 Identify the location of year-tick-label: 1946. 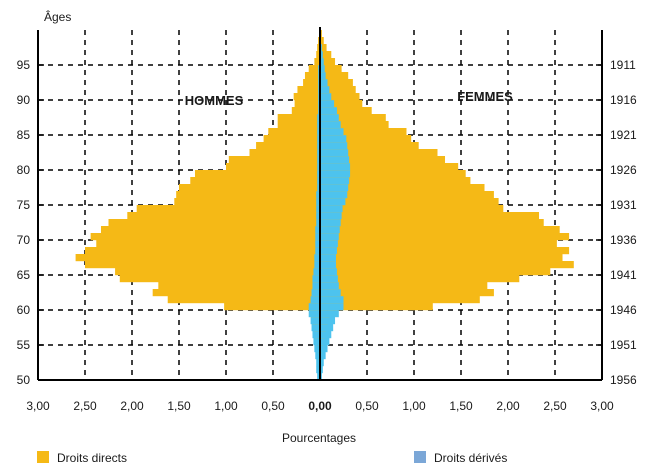
(623, 310).